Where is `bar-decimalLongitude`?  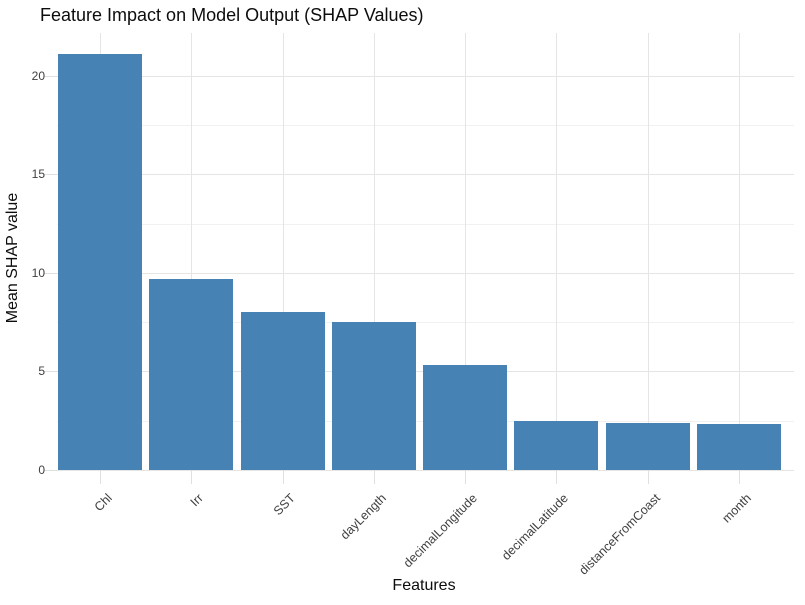
bar-decimalLongitude is located at coordinates (465, 417).